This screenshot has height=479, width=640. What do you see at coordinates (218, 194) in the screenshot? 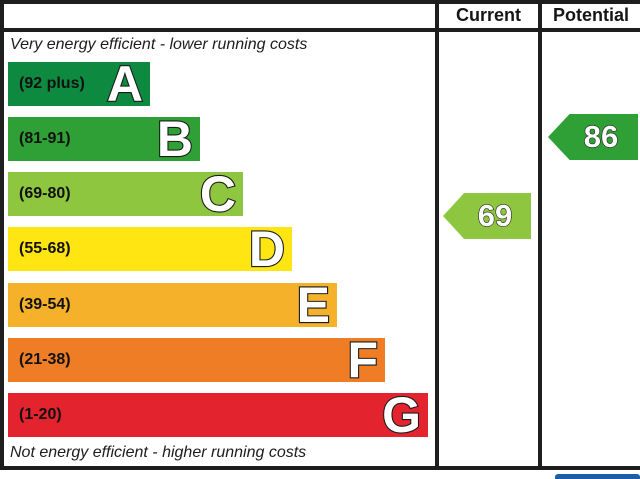
I see `band-letter: C` at bounding box center [218, 194].